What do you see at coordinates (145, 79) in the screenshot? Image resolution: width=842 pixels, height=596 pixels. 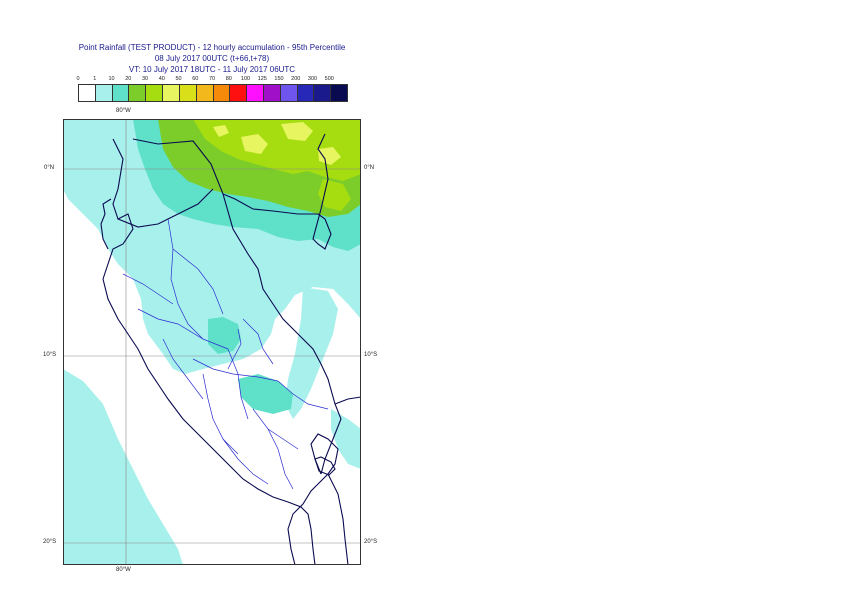 I see `legend-tick-label: 30` at bounding box center [145, 79].